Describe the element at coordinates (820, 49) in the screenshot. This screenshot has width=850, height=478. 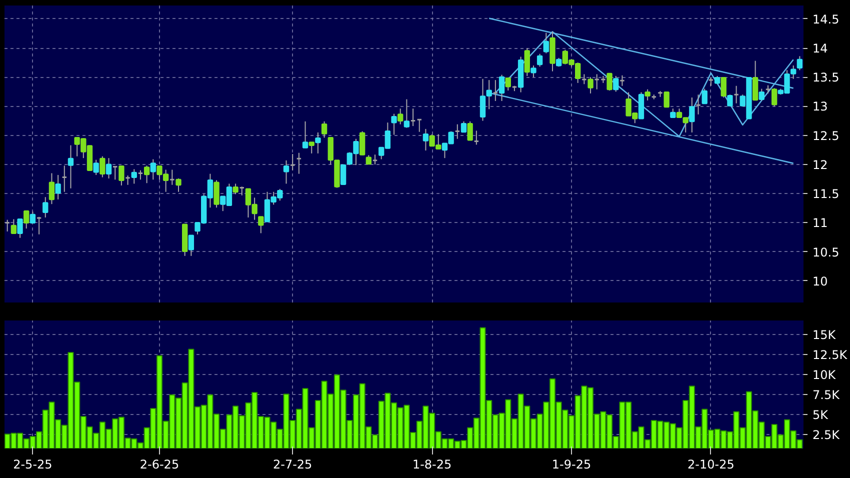
I see `y-tick-label: 14` at that location.